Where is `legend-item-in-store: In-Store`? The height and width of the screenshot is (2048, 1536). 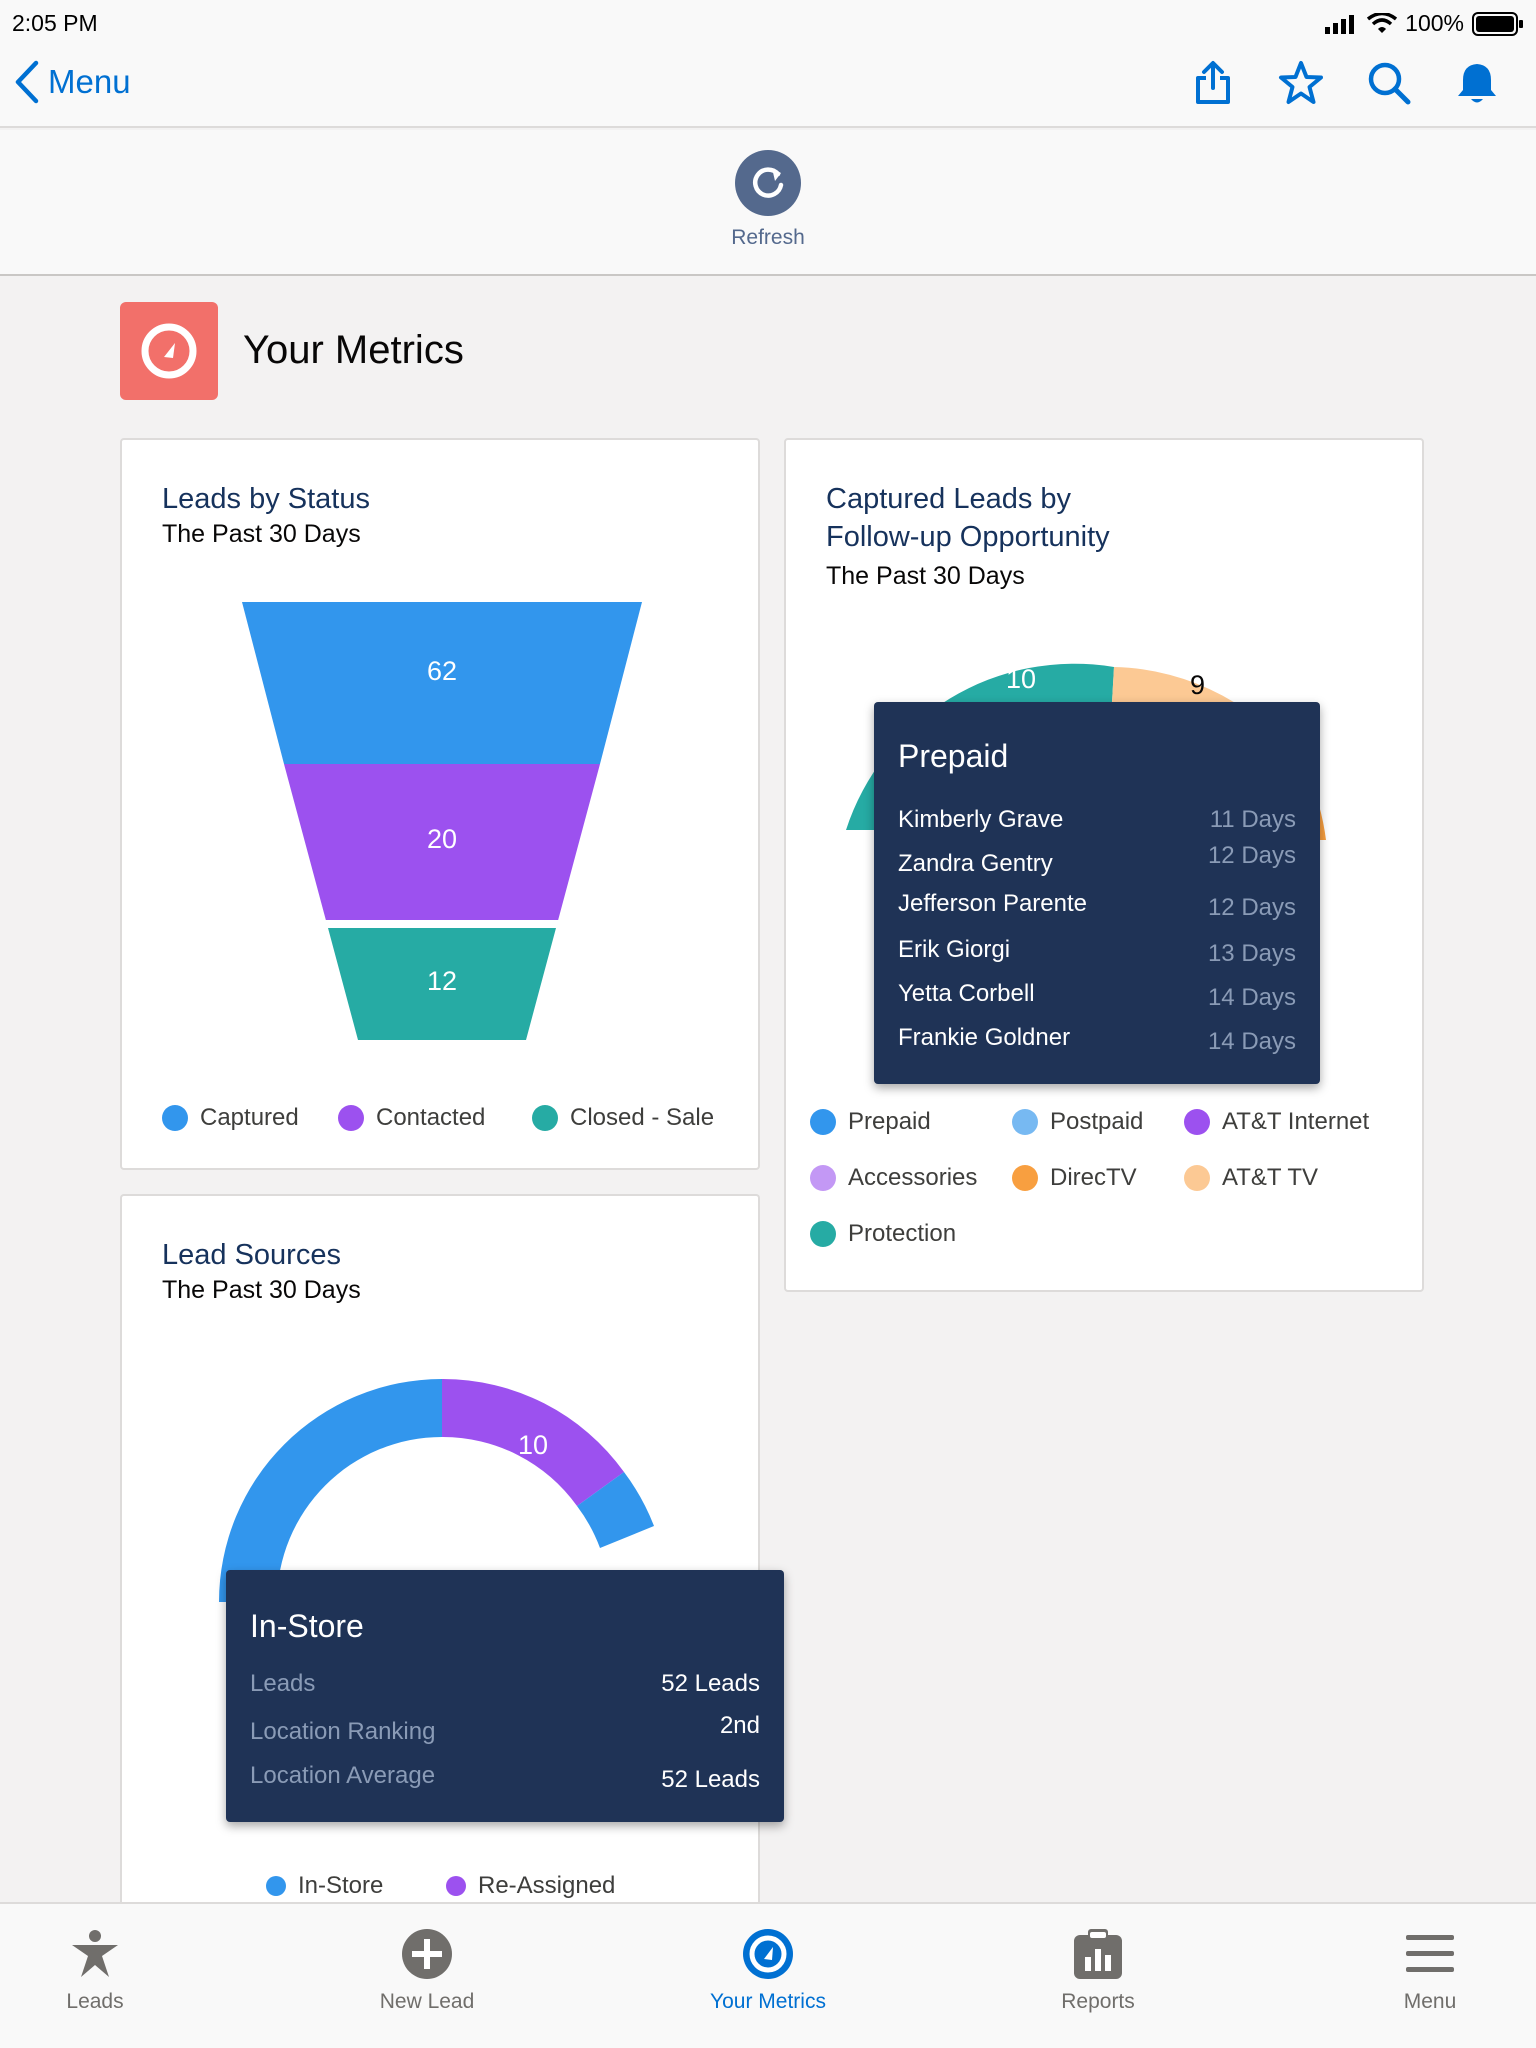 legend-item-in-store: In-Store is located at coordinates (324, 1886).